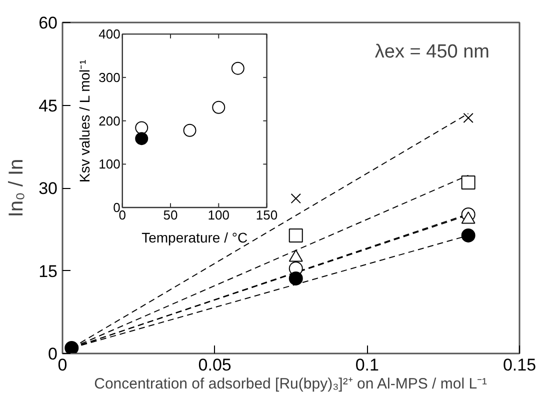 The image size is (541, 415). Describe the element at coordinates (109, 77) in the screenshot. I see `y-tick-label: 300` at that location.